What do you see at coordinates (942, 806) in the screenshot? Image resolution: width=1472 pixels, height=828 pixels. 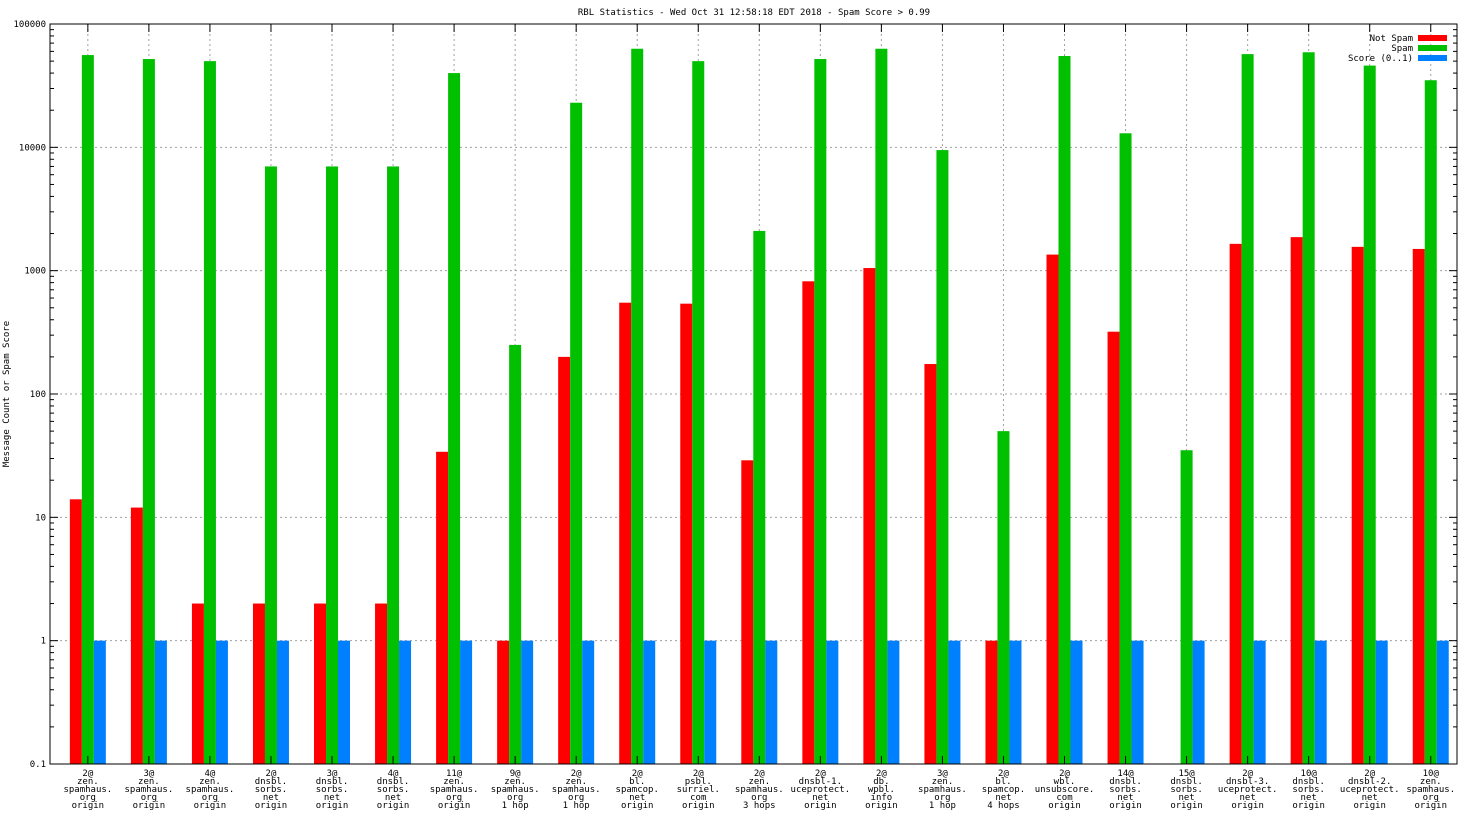 I see `x-tick-label: 1 hop` at bounding box center [942, 806].